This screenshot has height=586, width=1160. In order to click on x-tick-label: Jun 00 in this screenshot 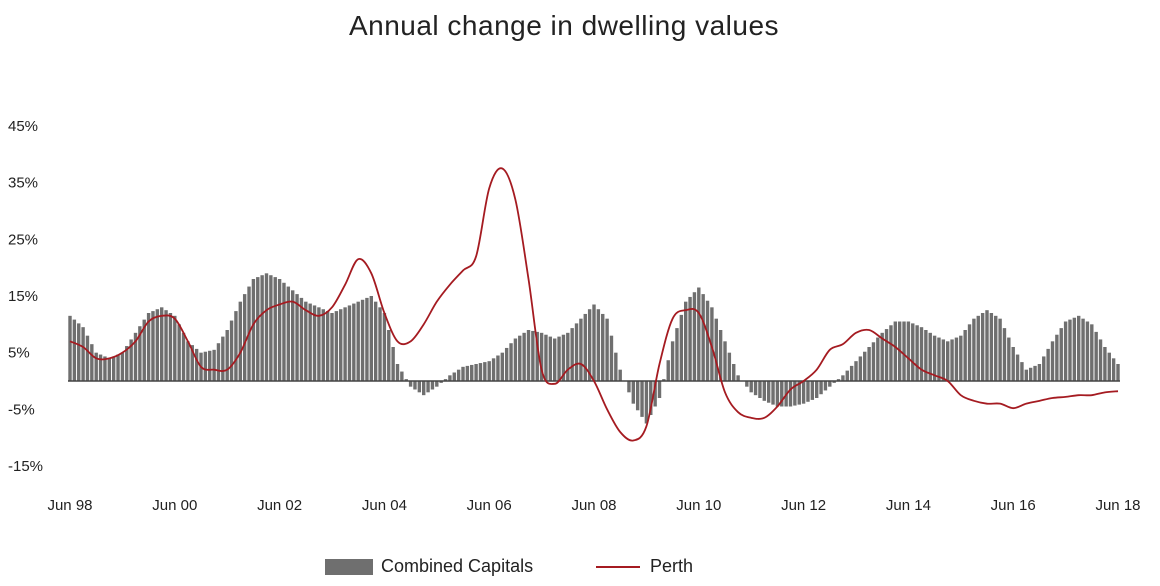, I will do `click(174, 505)`.